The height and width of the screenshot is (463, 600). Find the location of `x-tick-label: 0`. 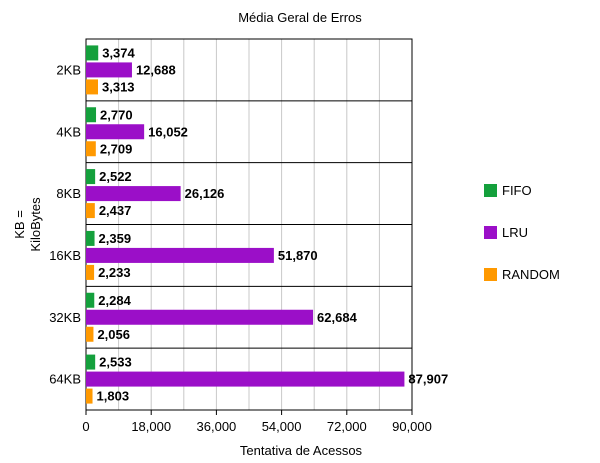

x-tick-label: 0 is located at coordinates (85, 426).